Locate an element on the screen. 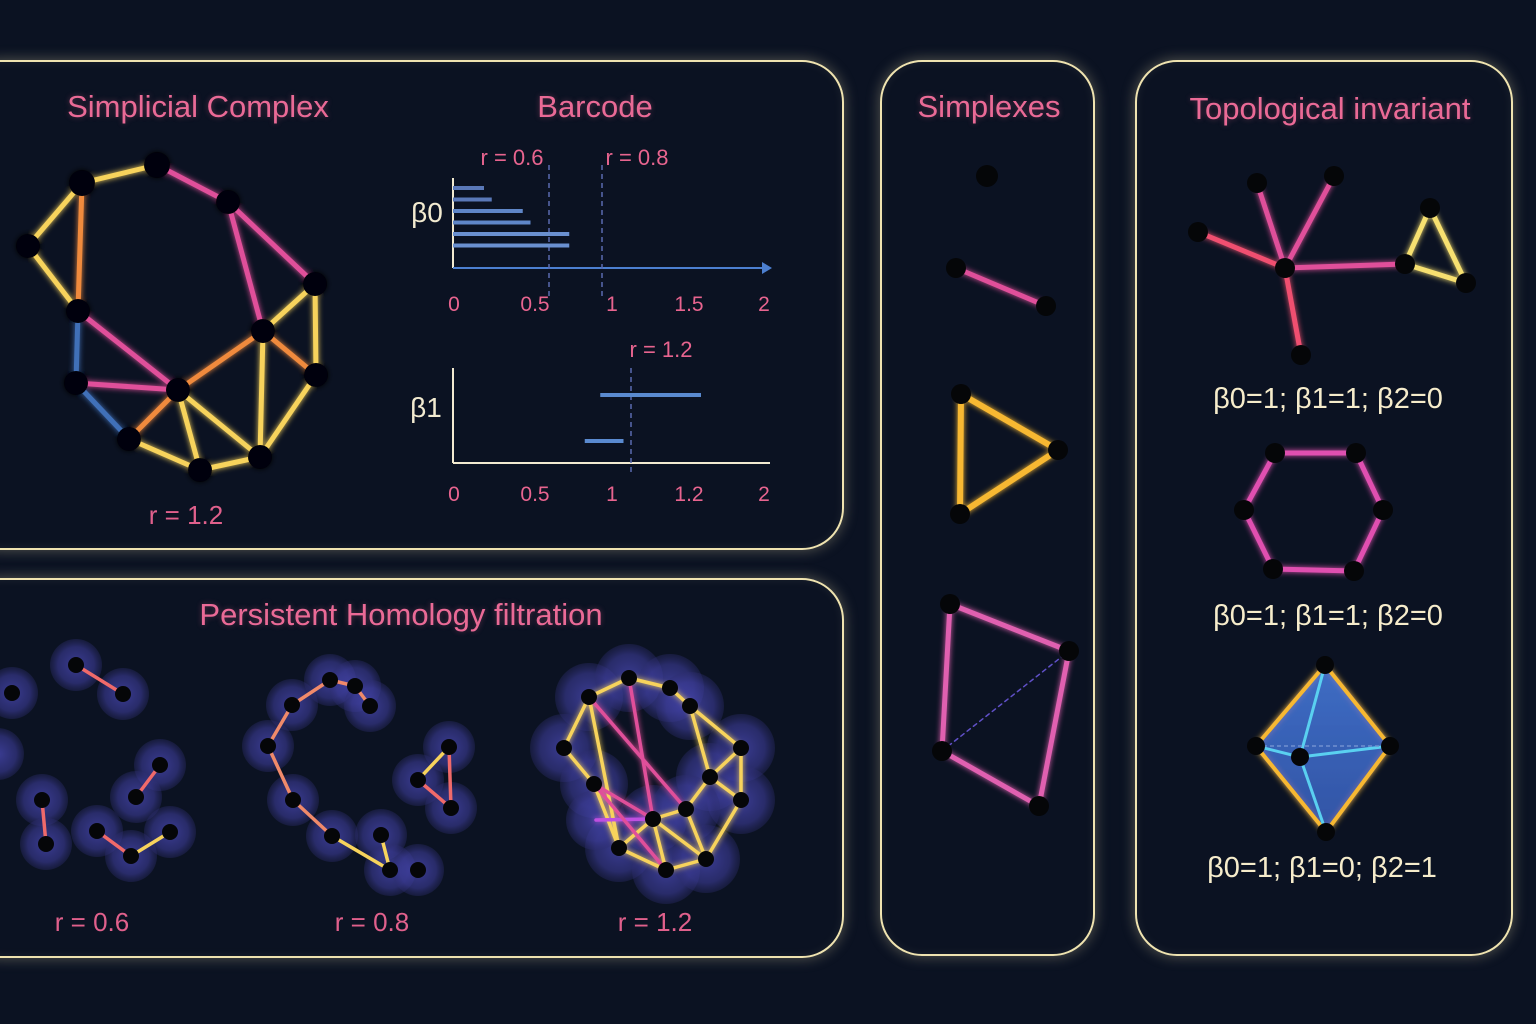  invariant-tree-triangle is located at coordinates (1332, 265).